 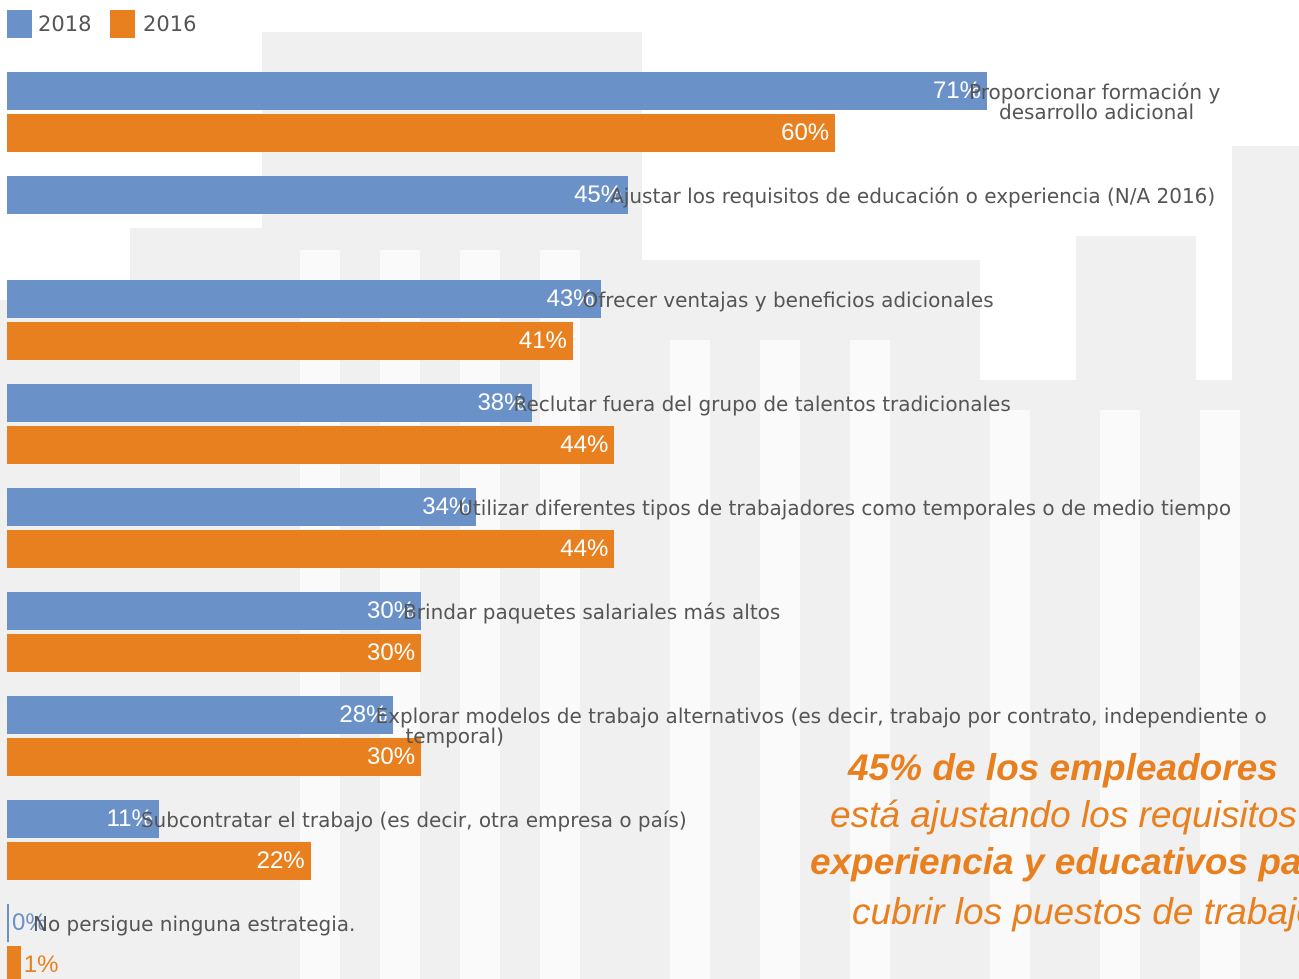 I want to click on value-label: 43%, so click(x=570, y=298).